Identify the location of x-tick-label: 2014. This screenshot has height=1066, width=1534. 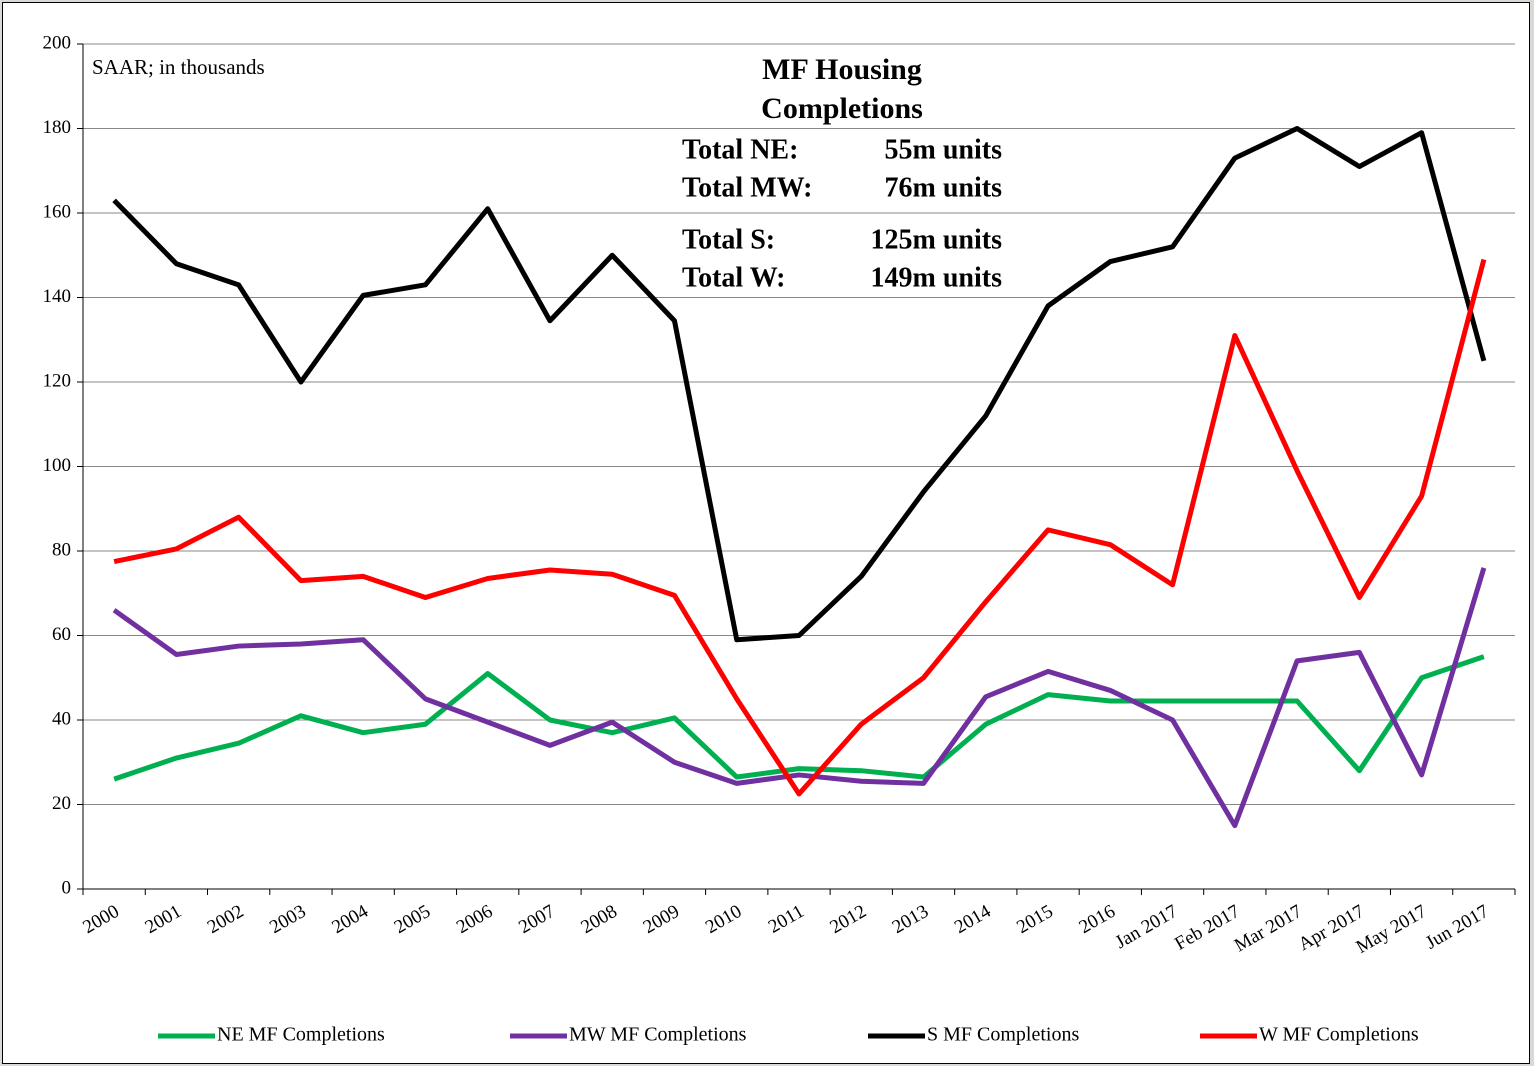
(973, 919).